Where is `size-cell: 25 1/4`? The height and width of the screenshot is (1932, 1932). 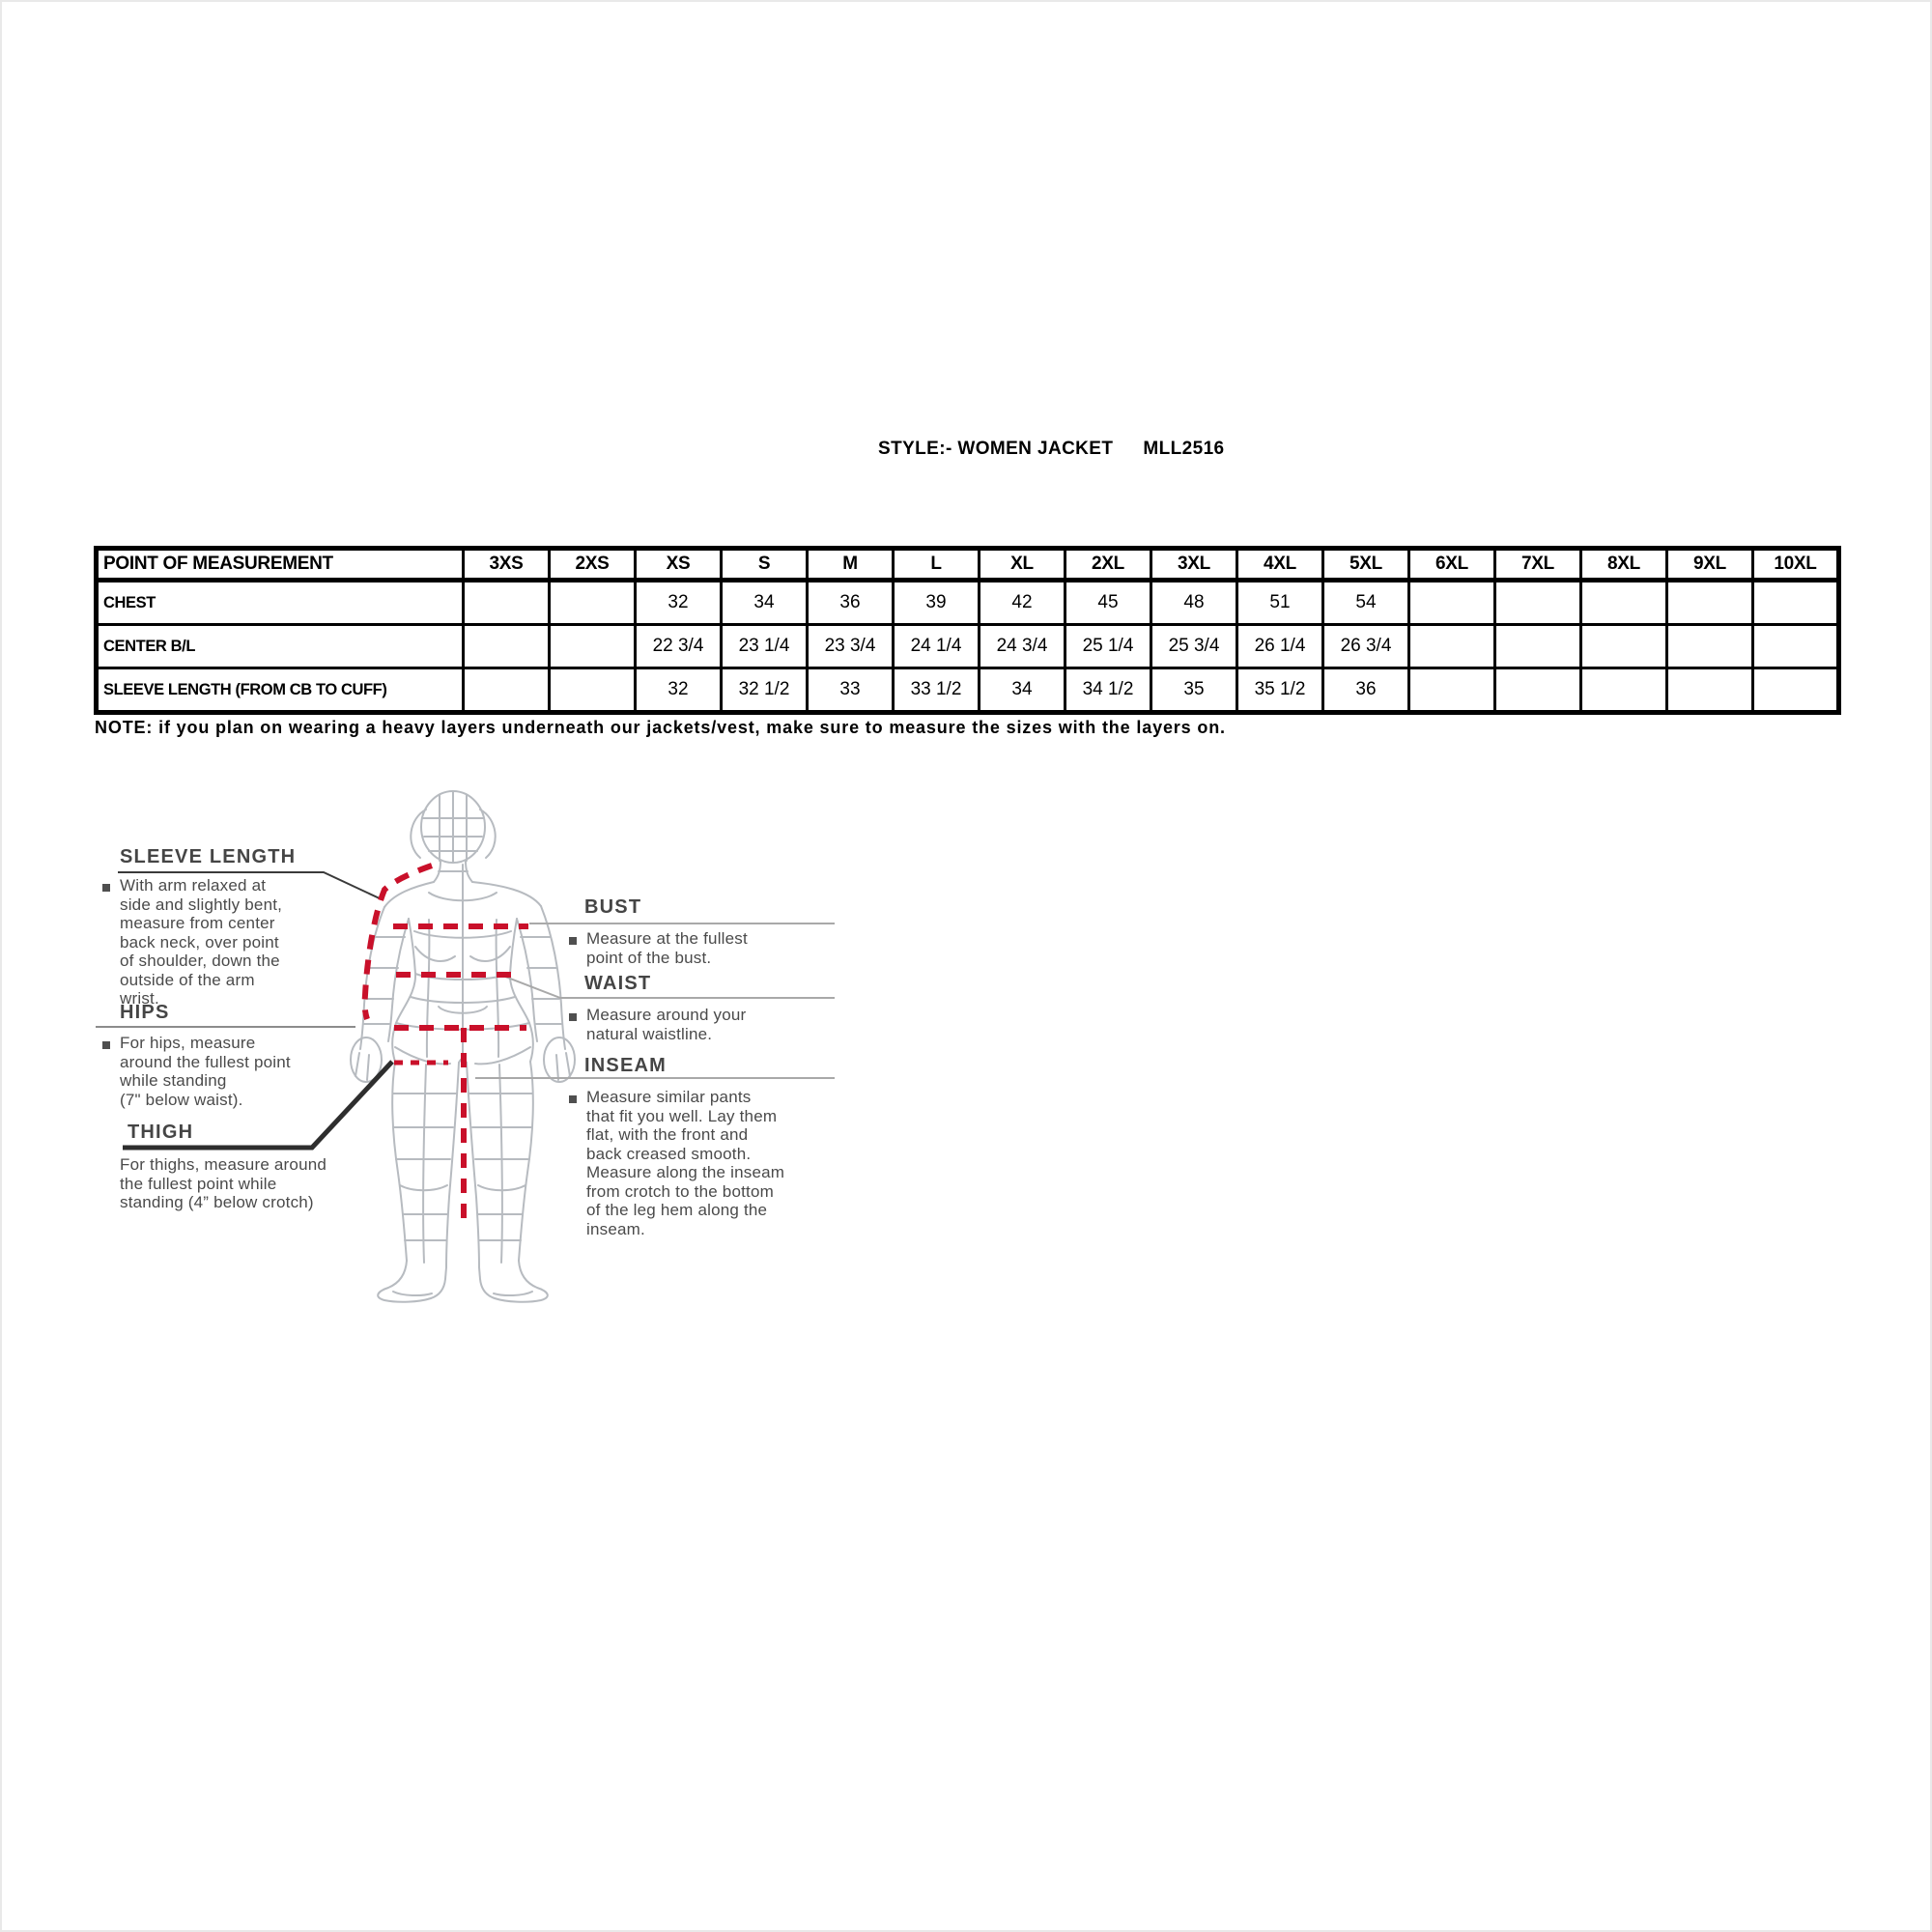 size-cell: 25 1/4 is located at coordinates (1108, 646).